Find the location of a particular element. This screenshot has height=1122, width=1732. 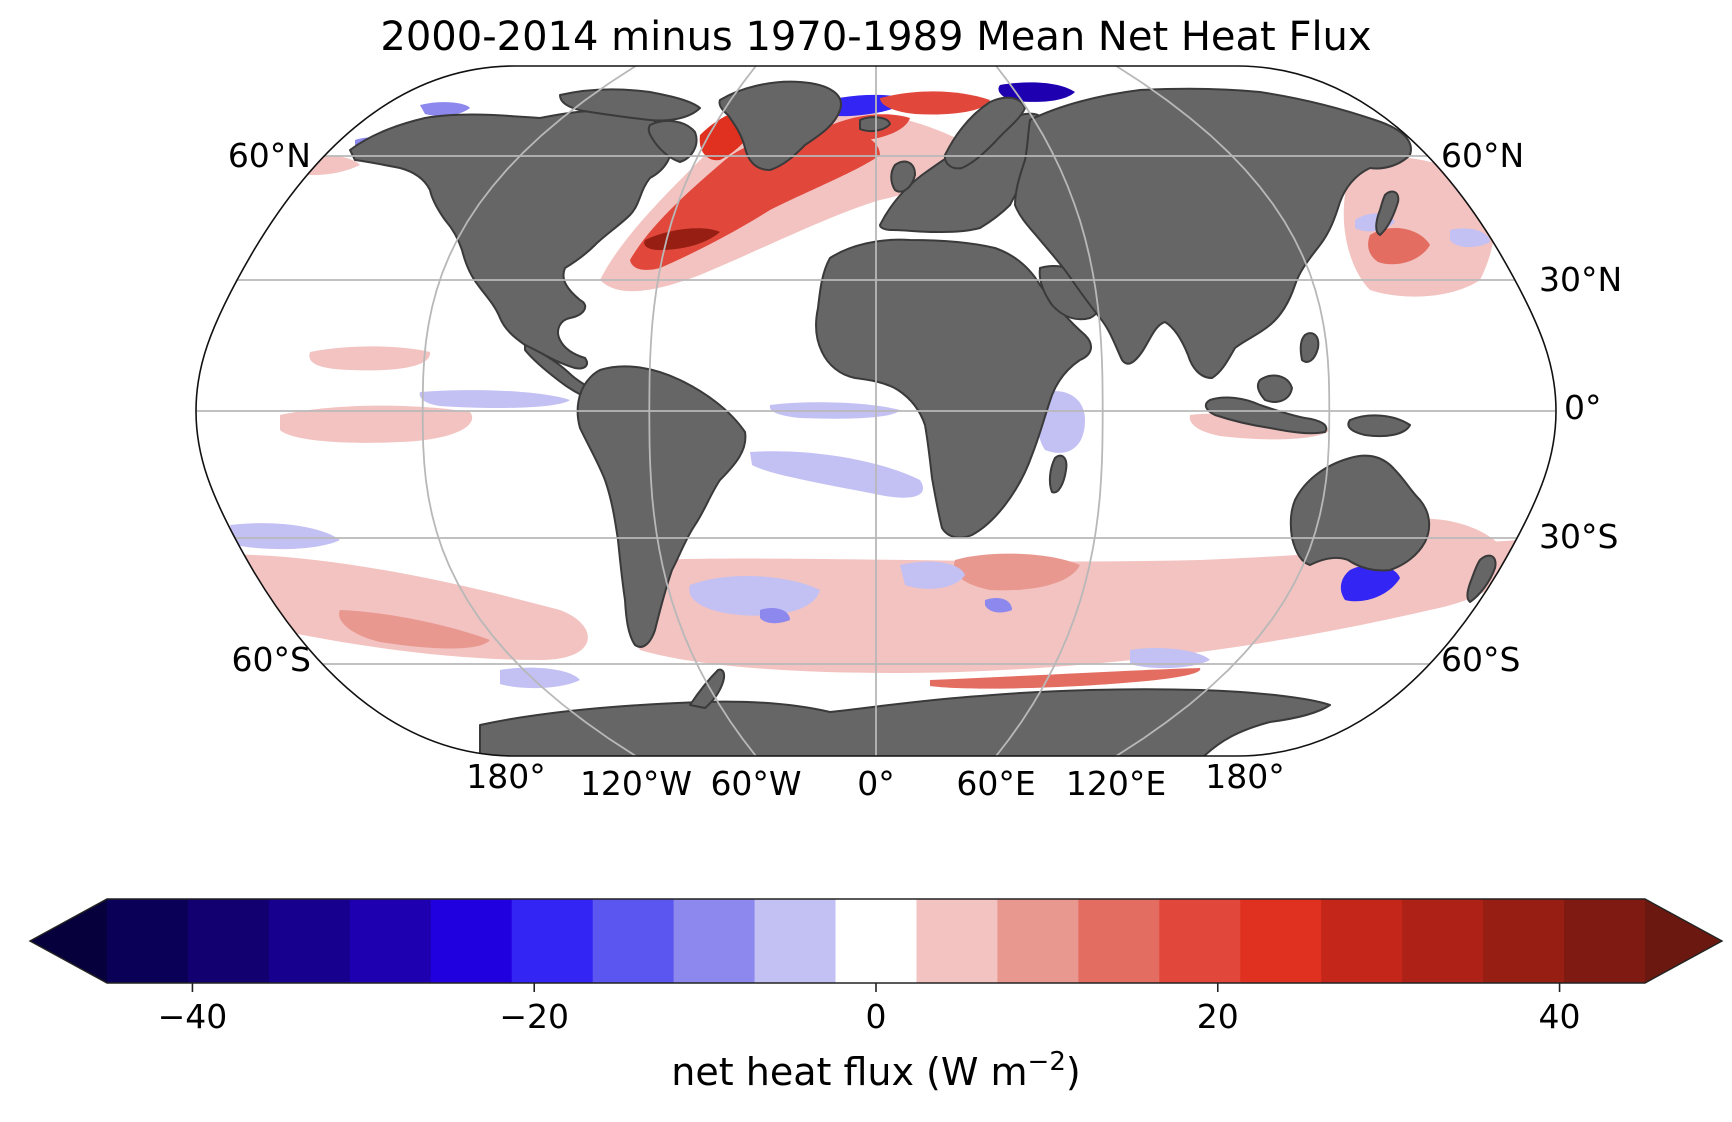

land-new-zealand is located at coordinates (1481, 578).